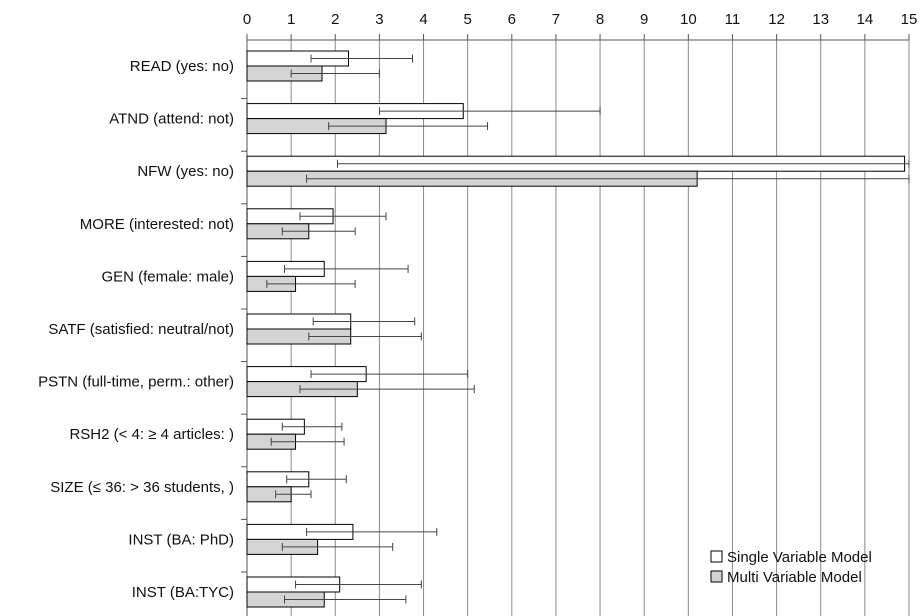 The width and height of the screenshot is (923, 616). What do you see at coordinates (820, 19) in the screenshot?
I see `x-tick-label: 13` at bounding box center [820, 19].